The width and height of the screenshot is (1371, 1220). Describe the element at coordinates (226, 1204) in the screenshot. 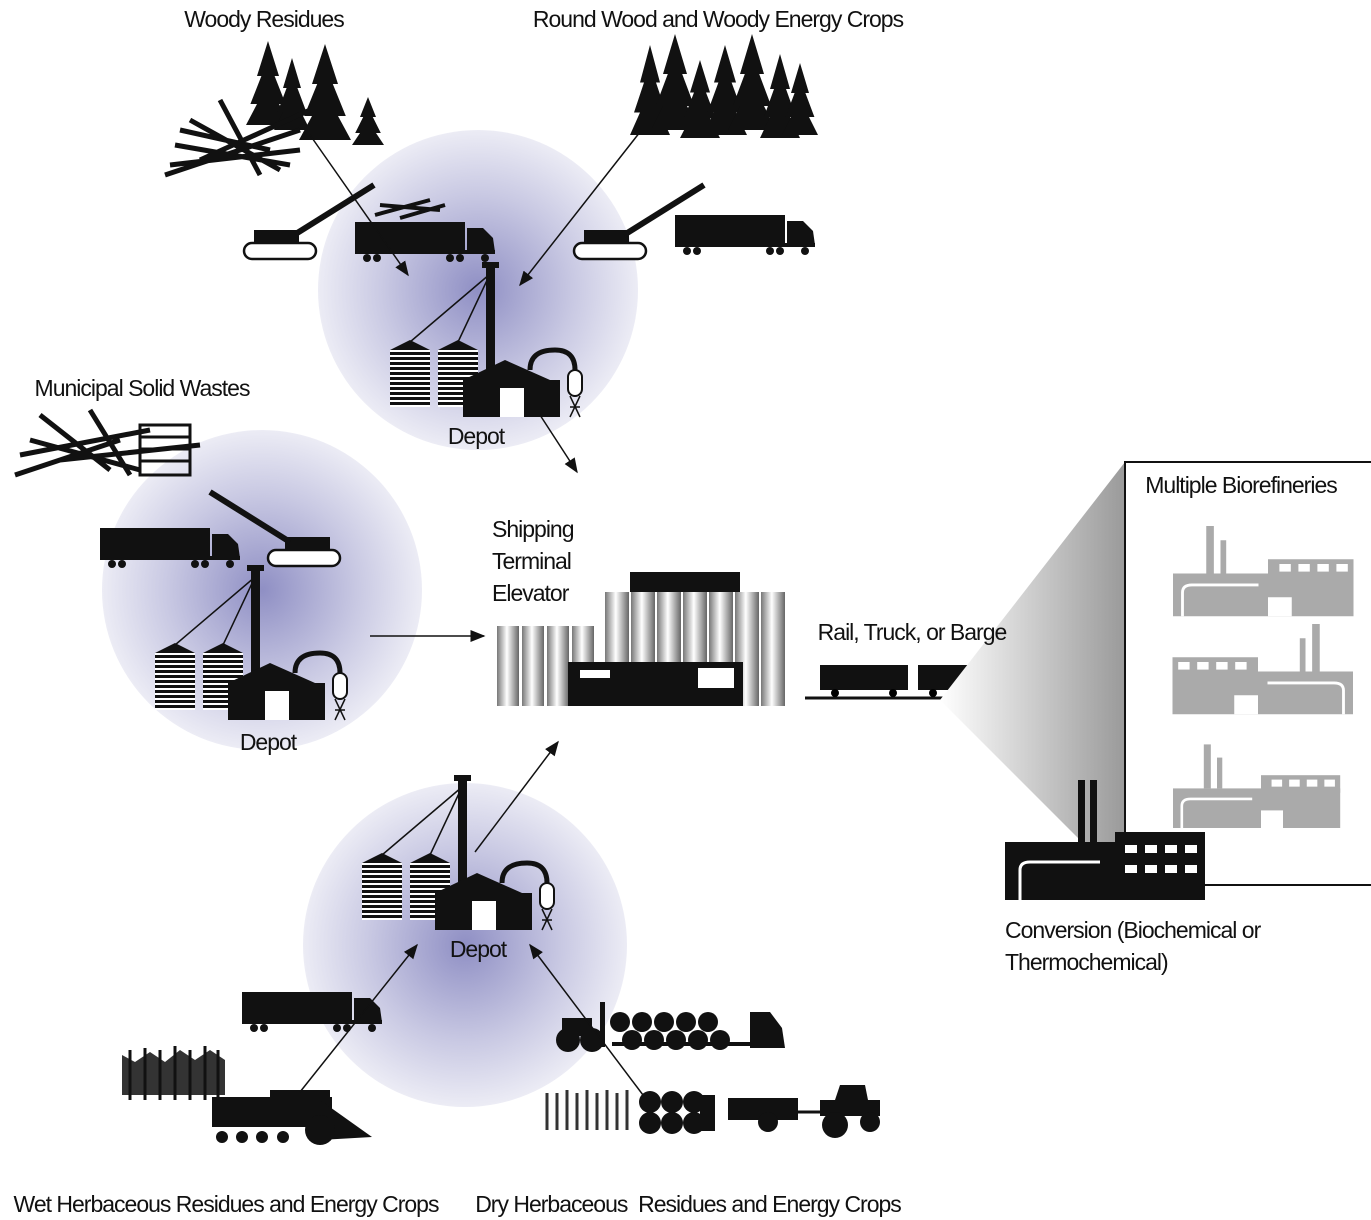

I see `source-label: Wet Herbaceous Residues and Energy Crops` at that location.